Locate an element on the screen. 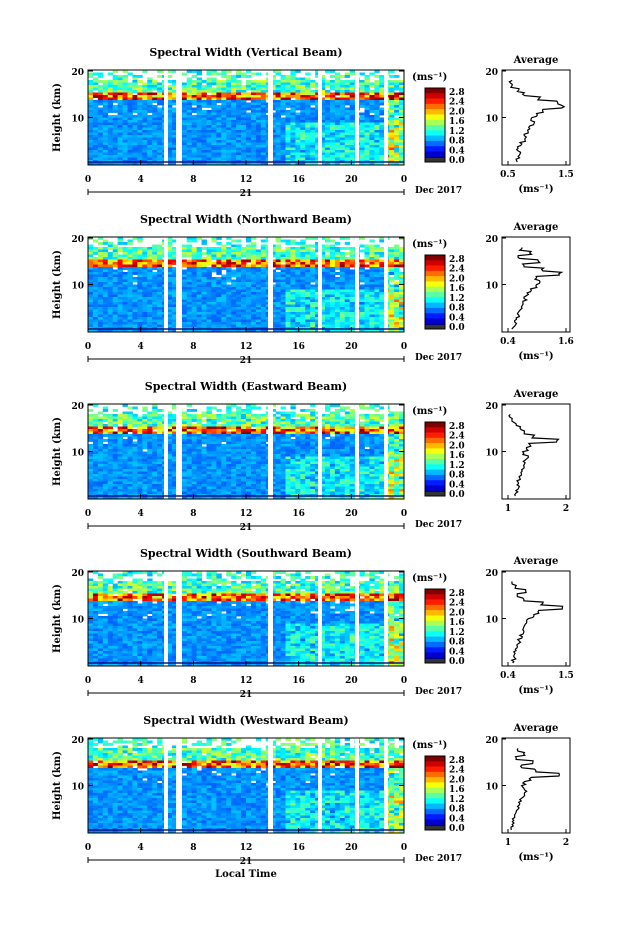 The width and height of the screenshot is (623, 929). x-tick-label: 4 is located at coordinates (141, 347).